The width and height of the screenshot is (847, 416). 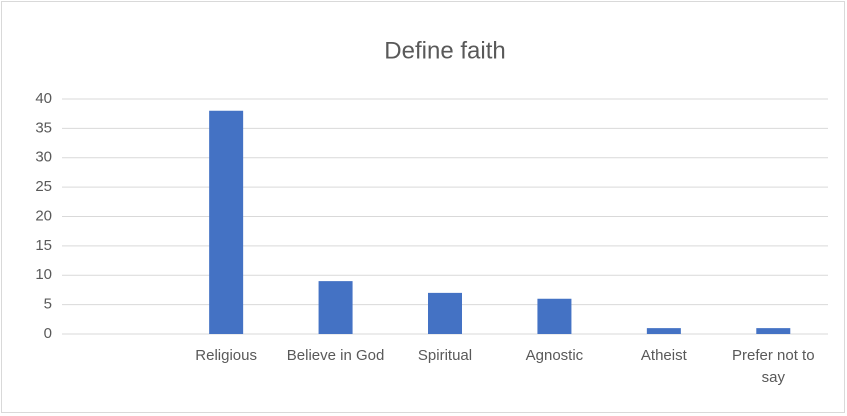 I want to click on y-tick-label: 30, so click(x=43, y=157).